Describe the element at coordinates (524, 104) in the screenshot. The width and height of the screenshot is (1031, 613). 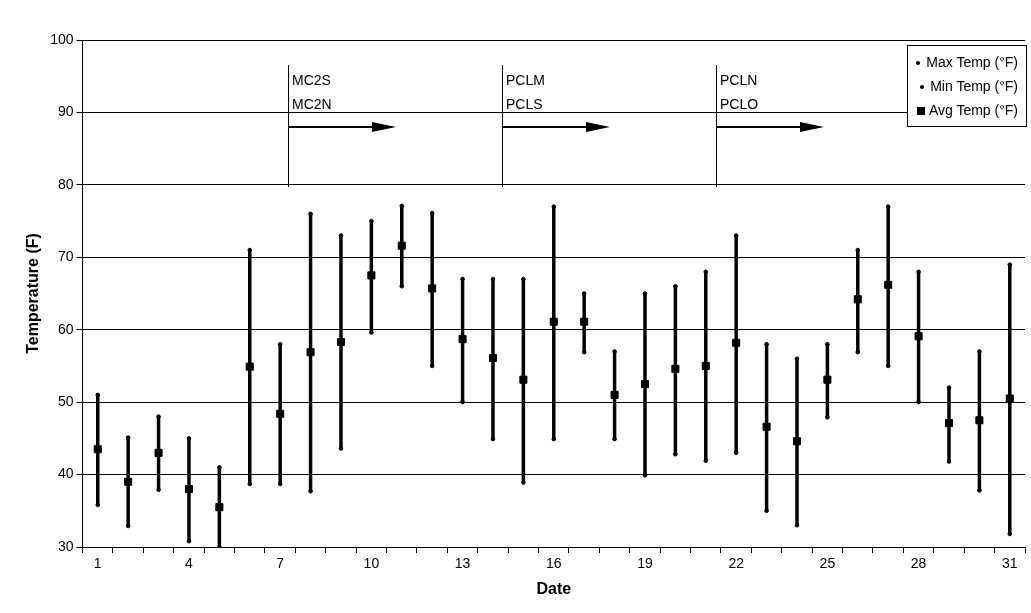
I see `annotation: PCLS` at that location.